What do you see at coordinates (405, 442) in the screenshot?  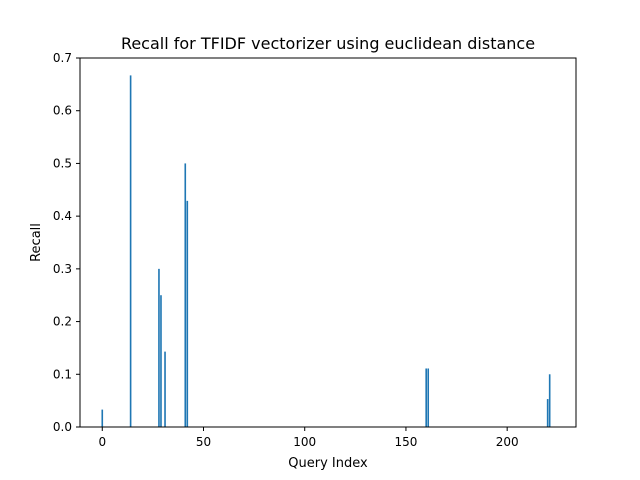 I see `x-tick-label: 150` at bounding box center [405, 442].